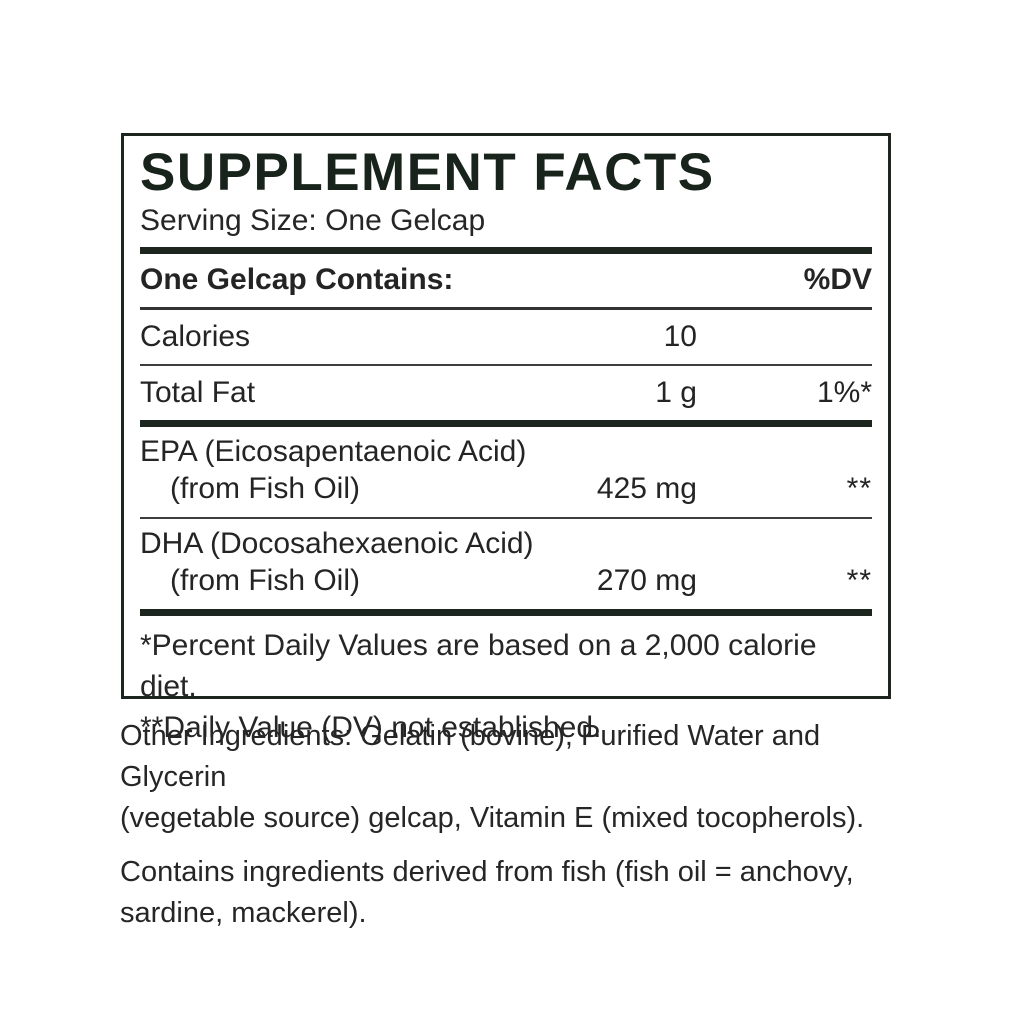 The image size is (1024, 1024). Describe the element at coordinates (506, 581) in the screenshot. I see `nutrient-subrow: (from Fish Oil) 270 mg **` at that location.